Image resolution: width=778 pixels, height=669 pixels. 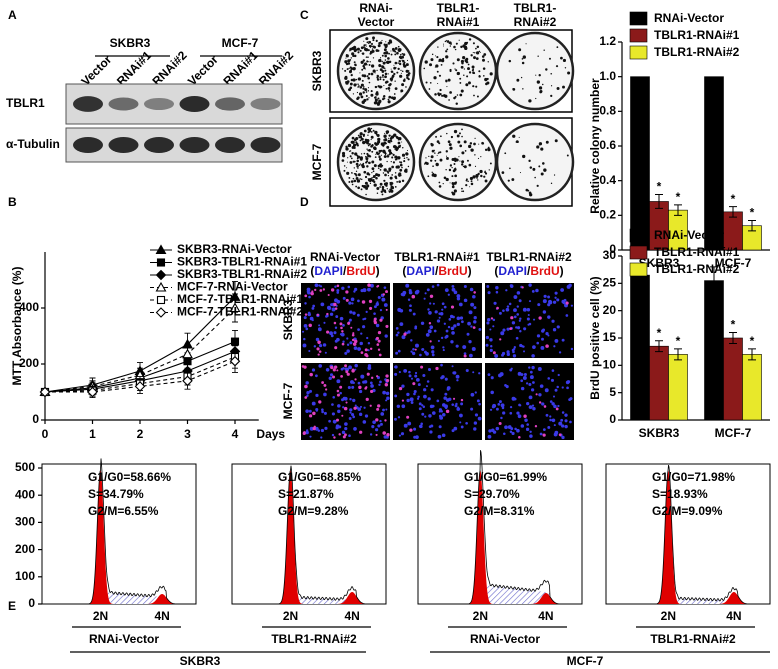 I want to click on phase-stat: S=18.93%, so click(x=680, y=494).